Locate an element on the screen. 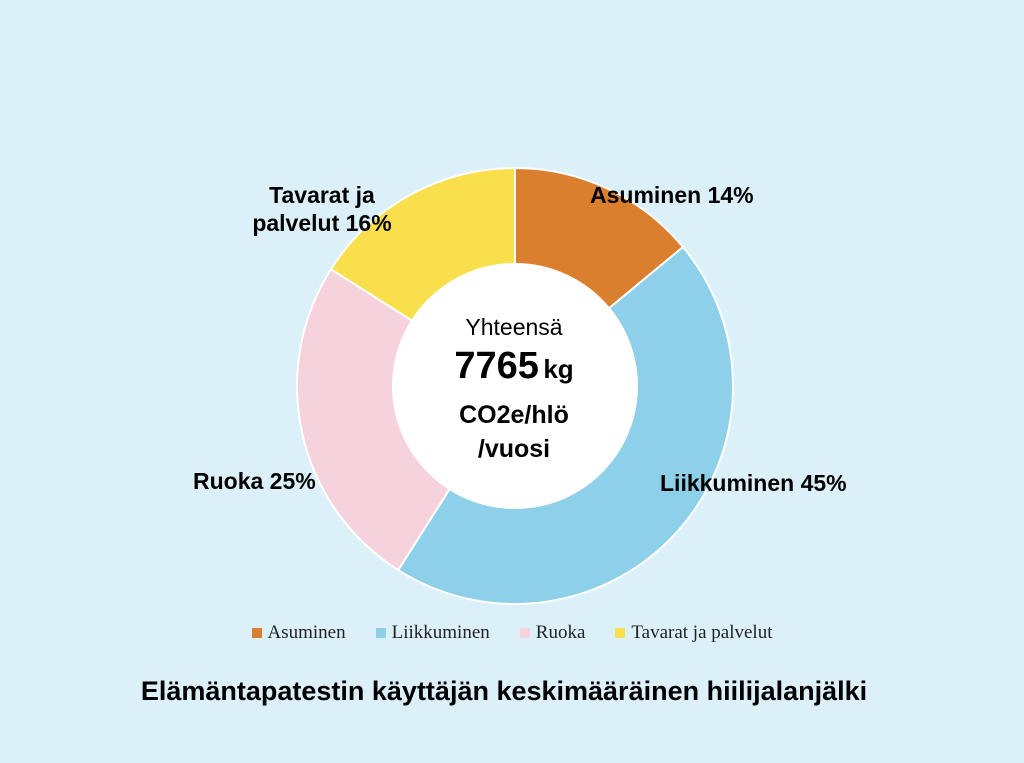 This screenshot has height=763, width=1024. legend-item-tavarat: Tavarat ja palvelut is located at coordinates (693, 633).